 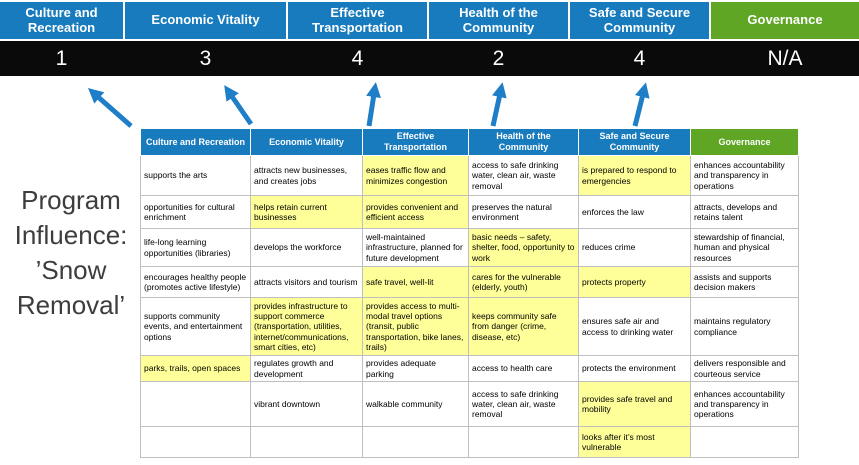 I want to click on matrix-cell-r6-c5: protects the environment, so click(x=634, y=368).